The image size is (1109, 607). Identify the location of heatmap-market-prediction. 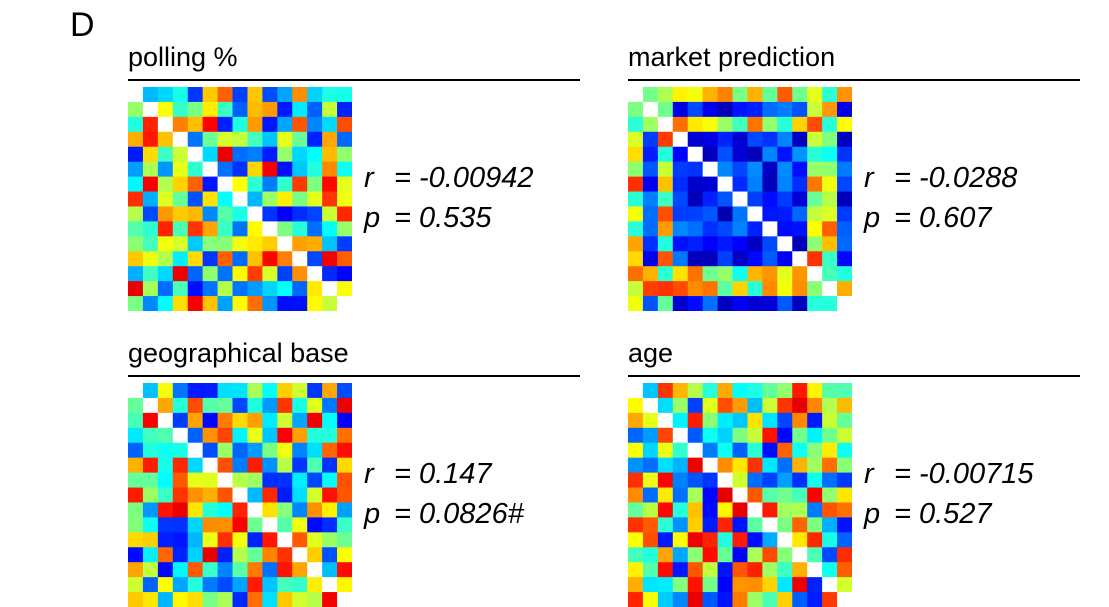
(740, 199).